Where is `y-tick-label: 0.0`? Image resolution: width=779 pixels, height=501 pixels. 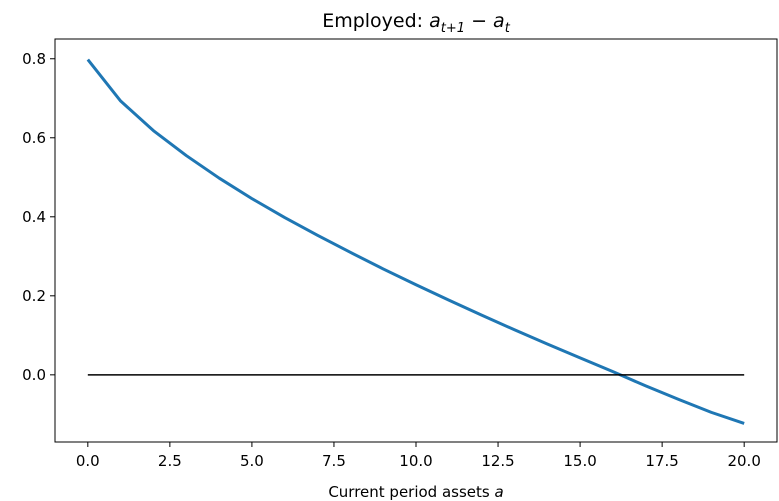
y-tick-label: 0.0 is located at coordinates (34, 375).